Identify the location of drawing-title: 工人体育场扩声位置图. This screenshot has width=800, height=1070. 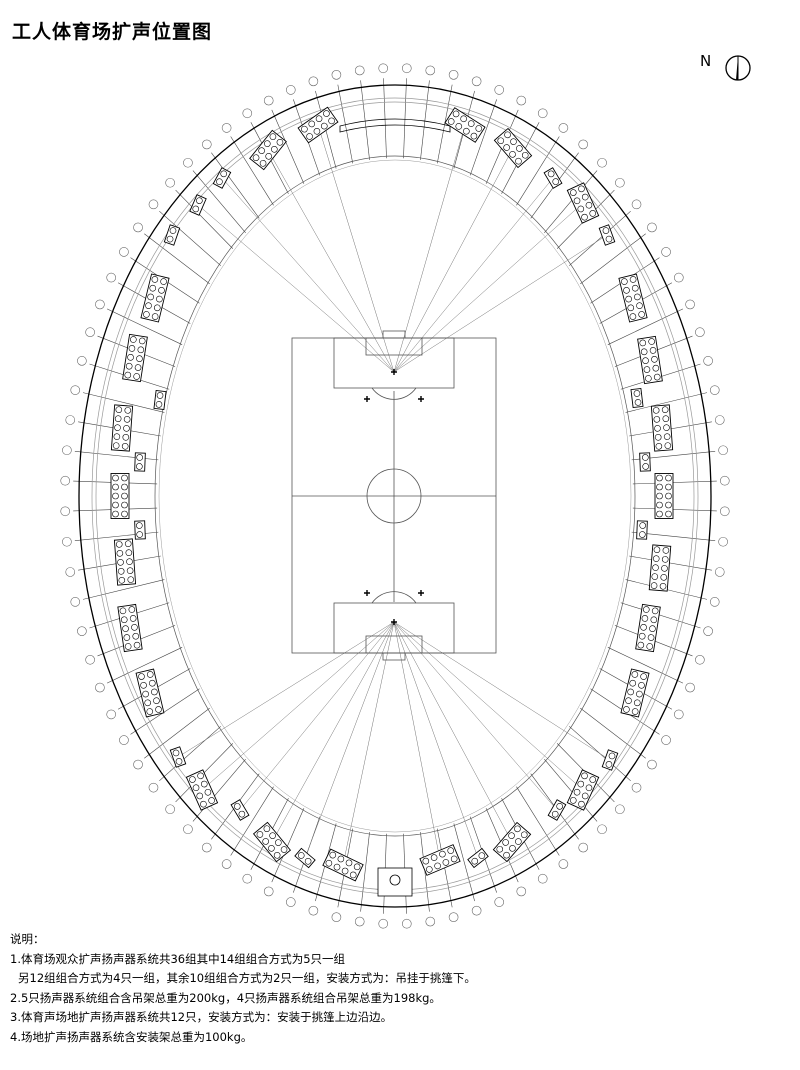
(112, 32).